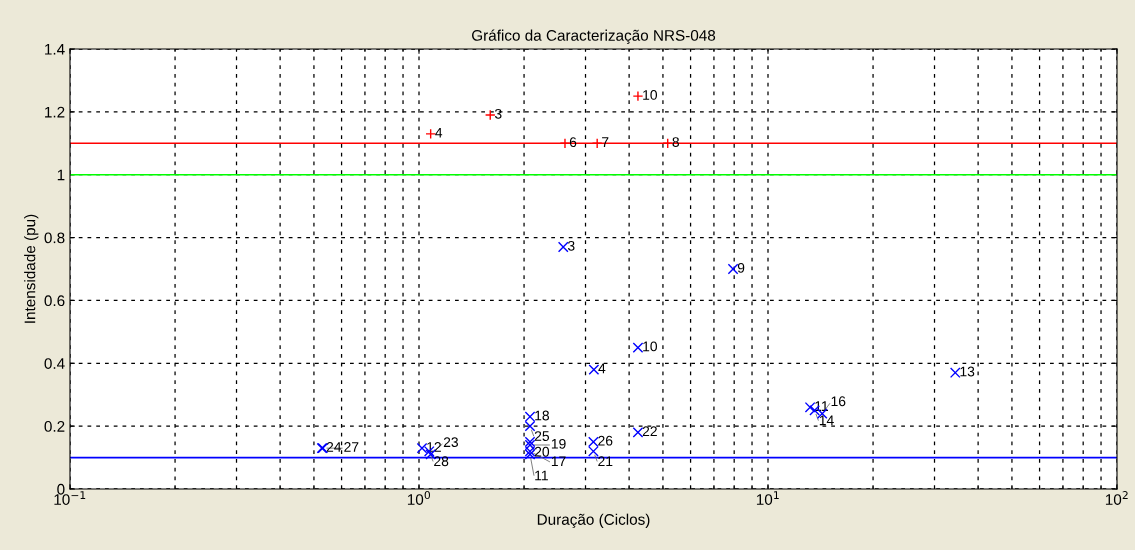  Describe the element at coordinates (605, 461) in the screenshot. I see `annotation: 21` at that location.